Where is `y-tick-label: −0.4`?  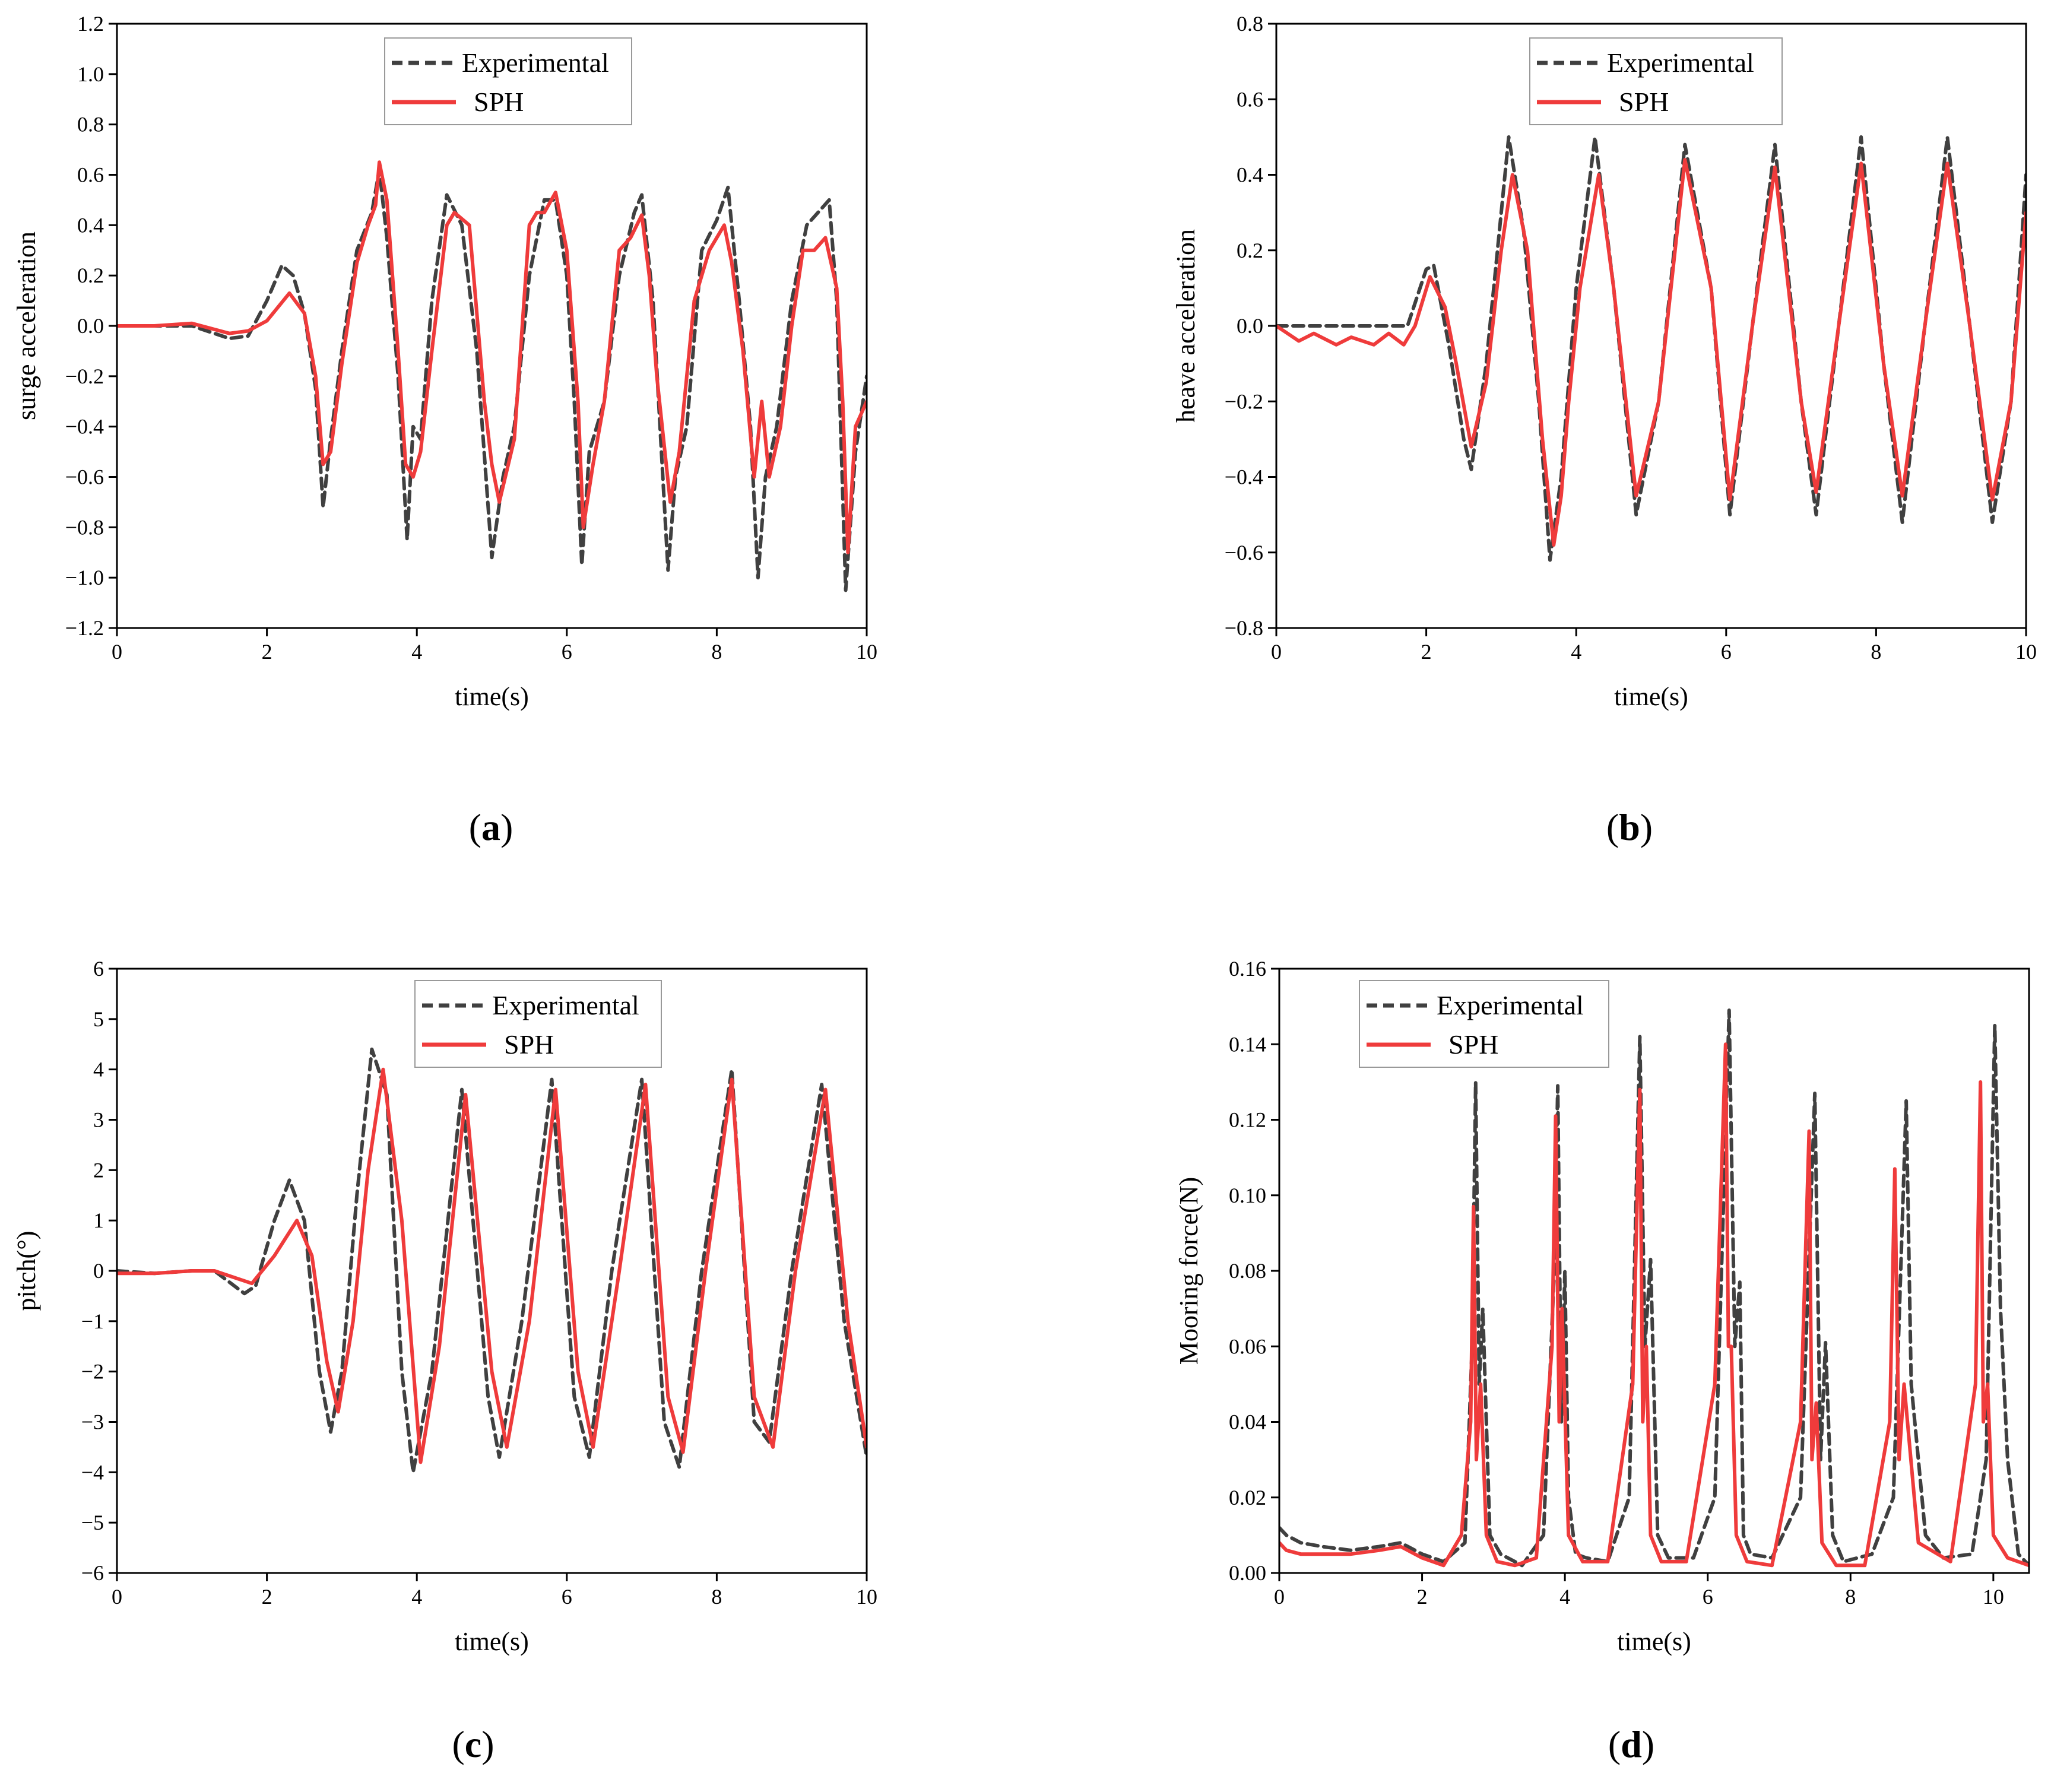 y-tick-label: −0.4 is located at coordinates (1244, 477).